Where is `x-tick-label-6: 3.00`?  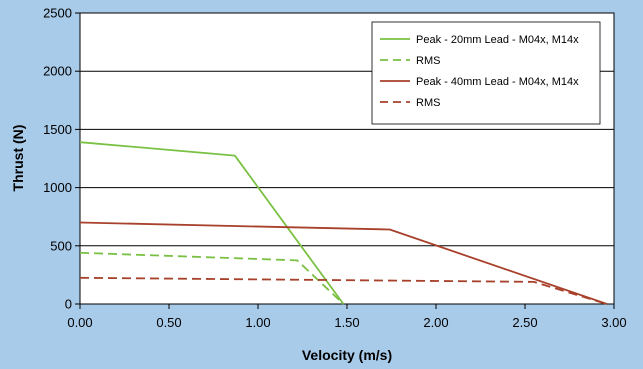 x-tick-label-6: 3.00 is located at coordinates (613, 322).